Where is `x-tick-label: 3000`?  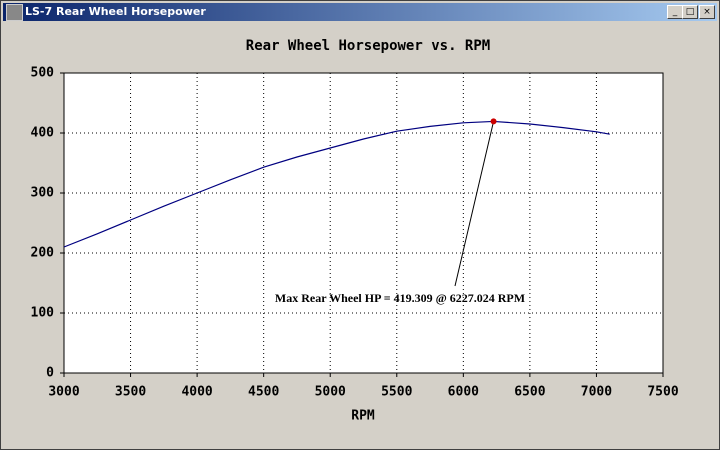 x-tick-label: 3000 is located at coordinates (63, 392).